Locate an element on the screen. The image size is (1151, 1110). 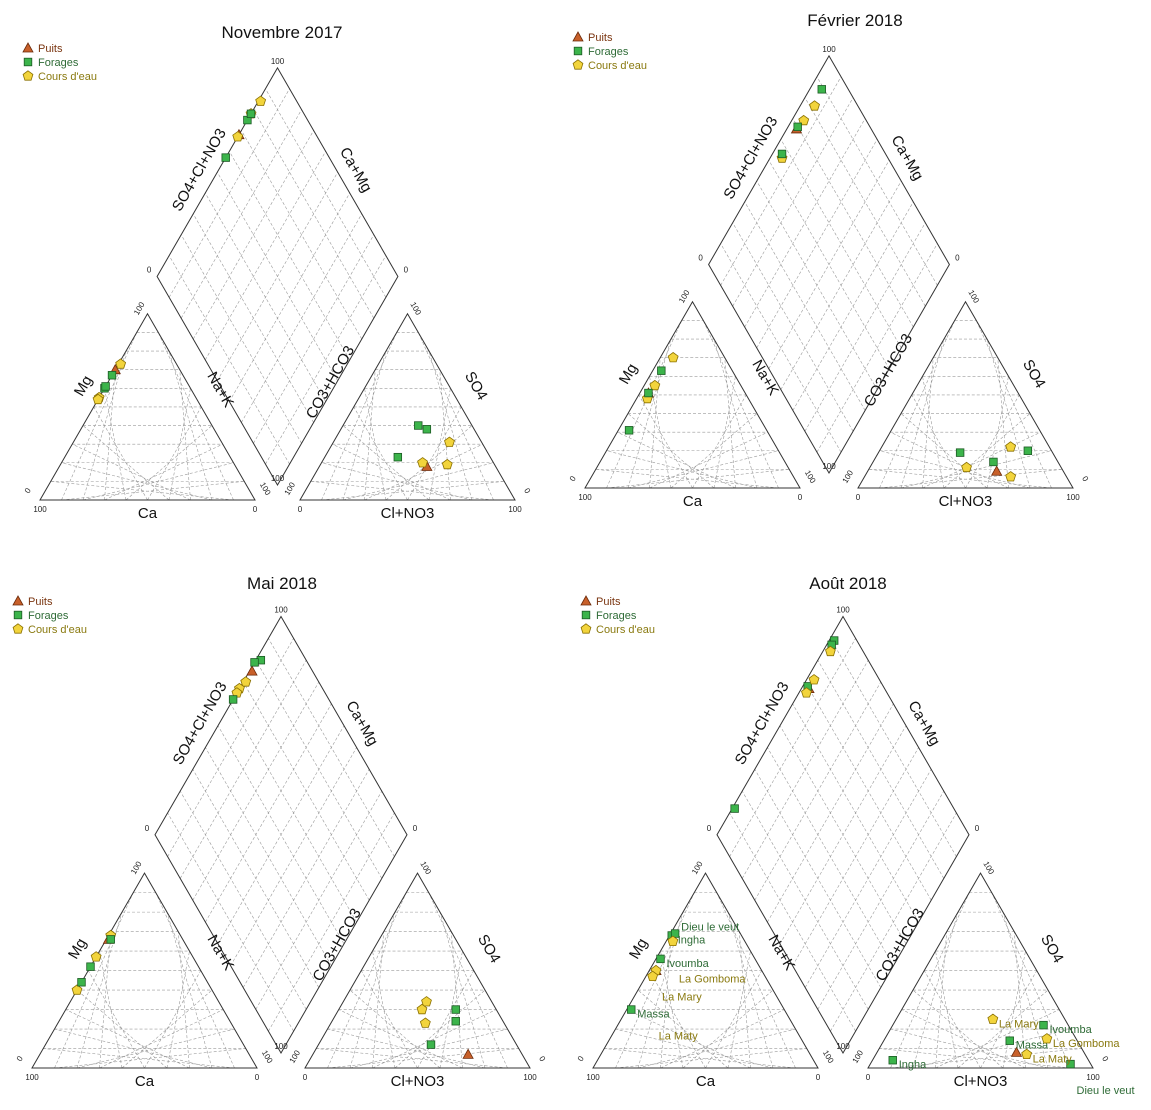
axis-label-so4-cl-no3: SO4+Cl+NO3 is located at coordinates (199, 170).